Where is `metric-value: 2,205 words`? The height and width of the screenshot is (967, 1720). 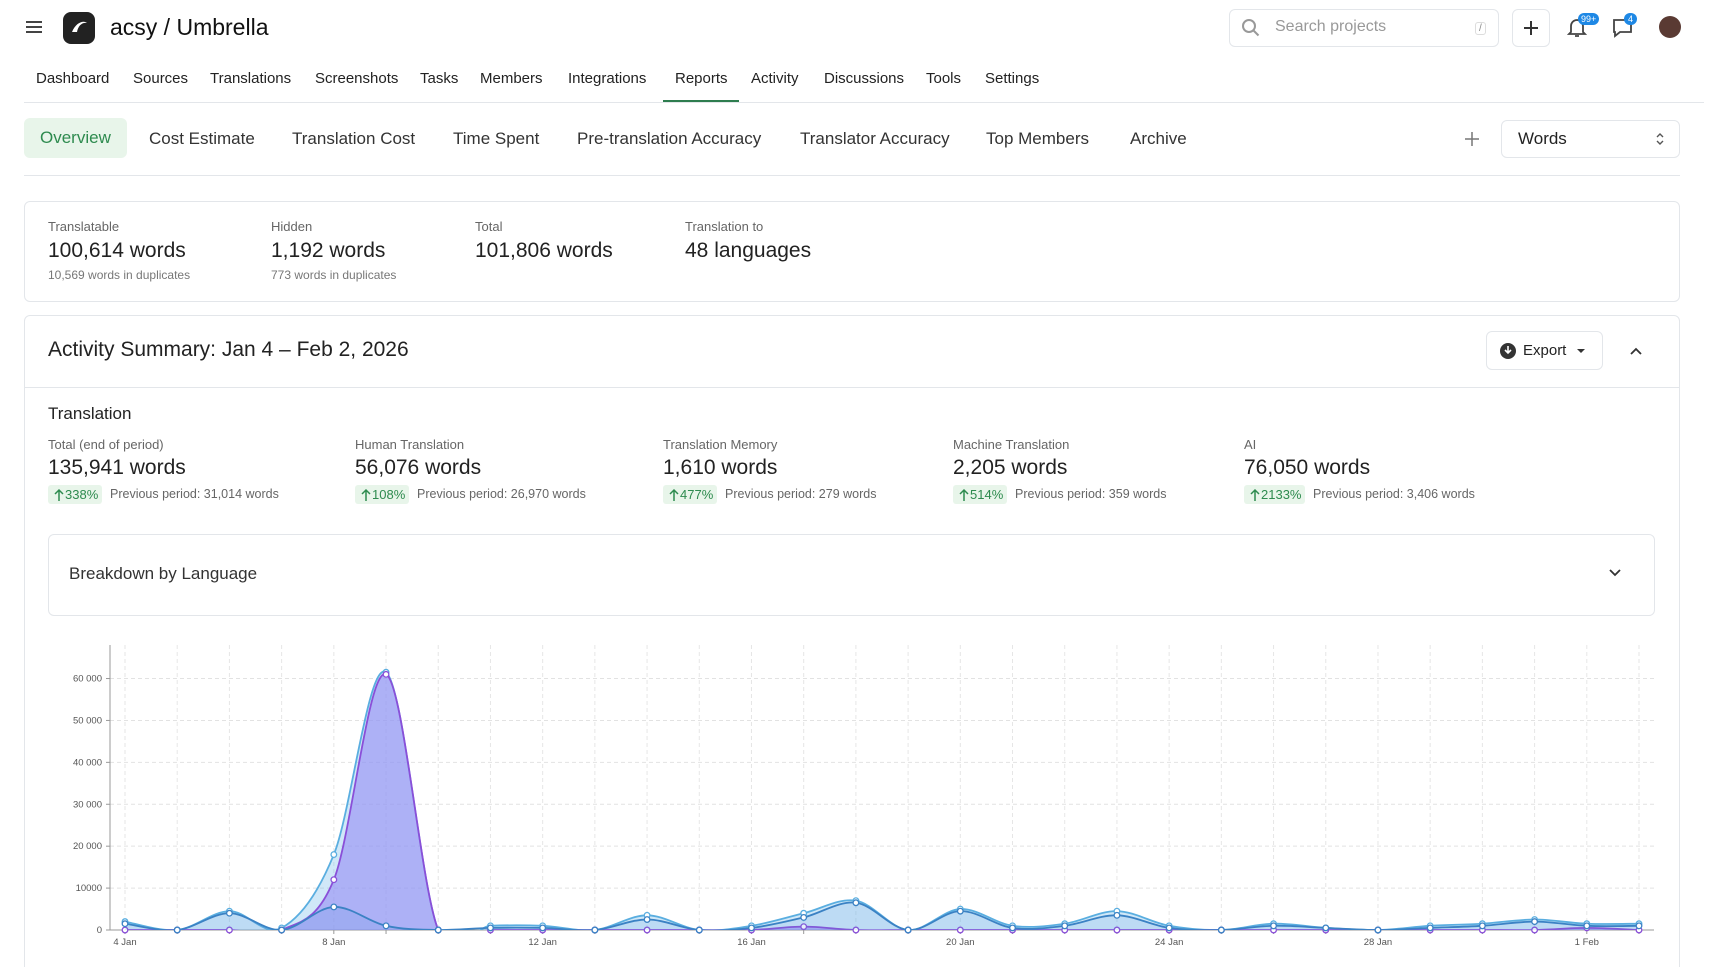 metric-value: 2,205 words is located at coordinates (1010, 467).